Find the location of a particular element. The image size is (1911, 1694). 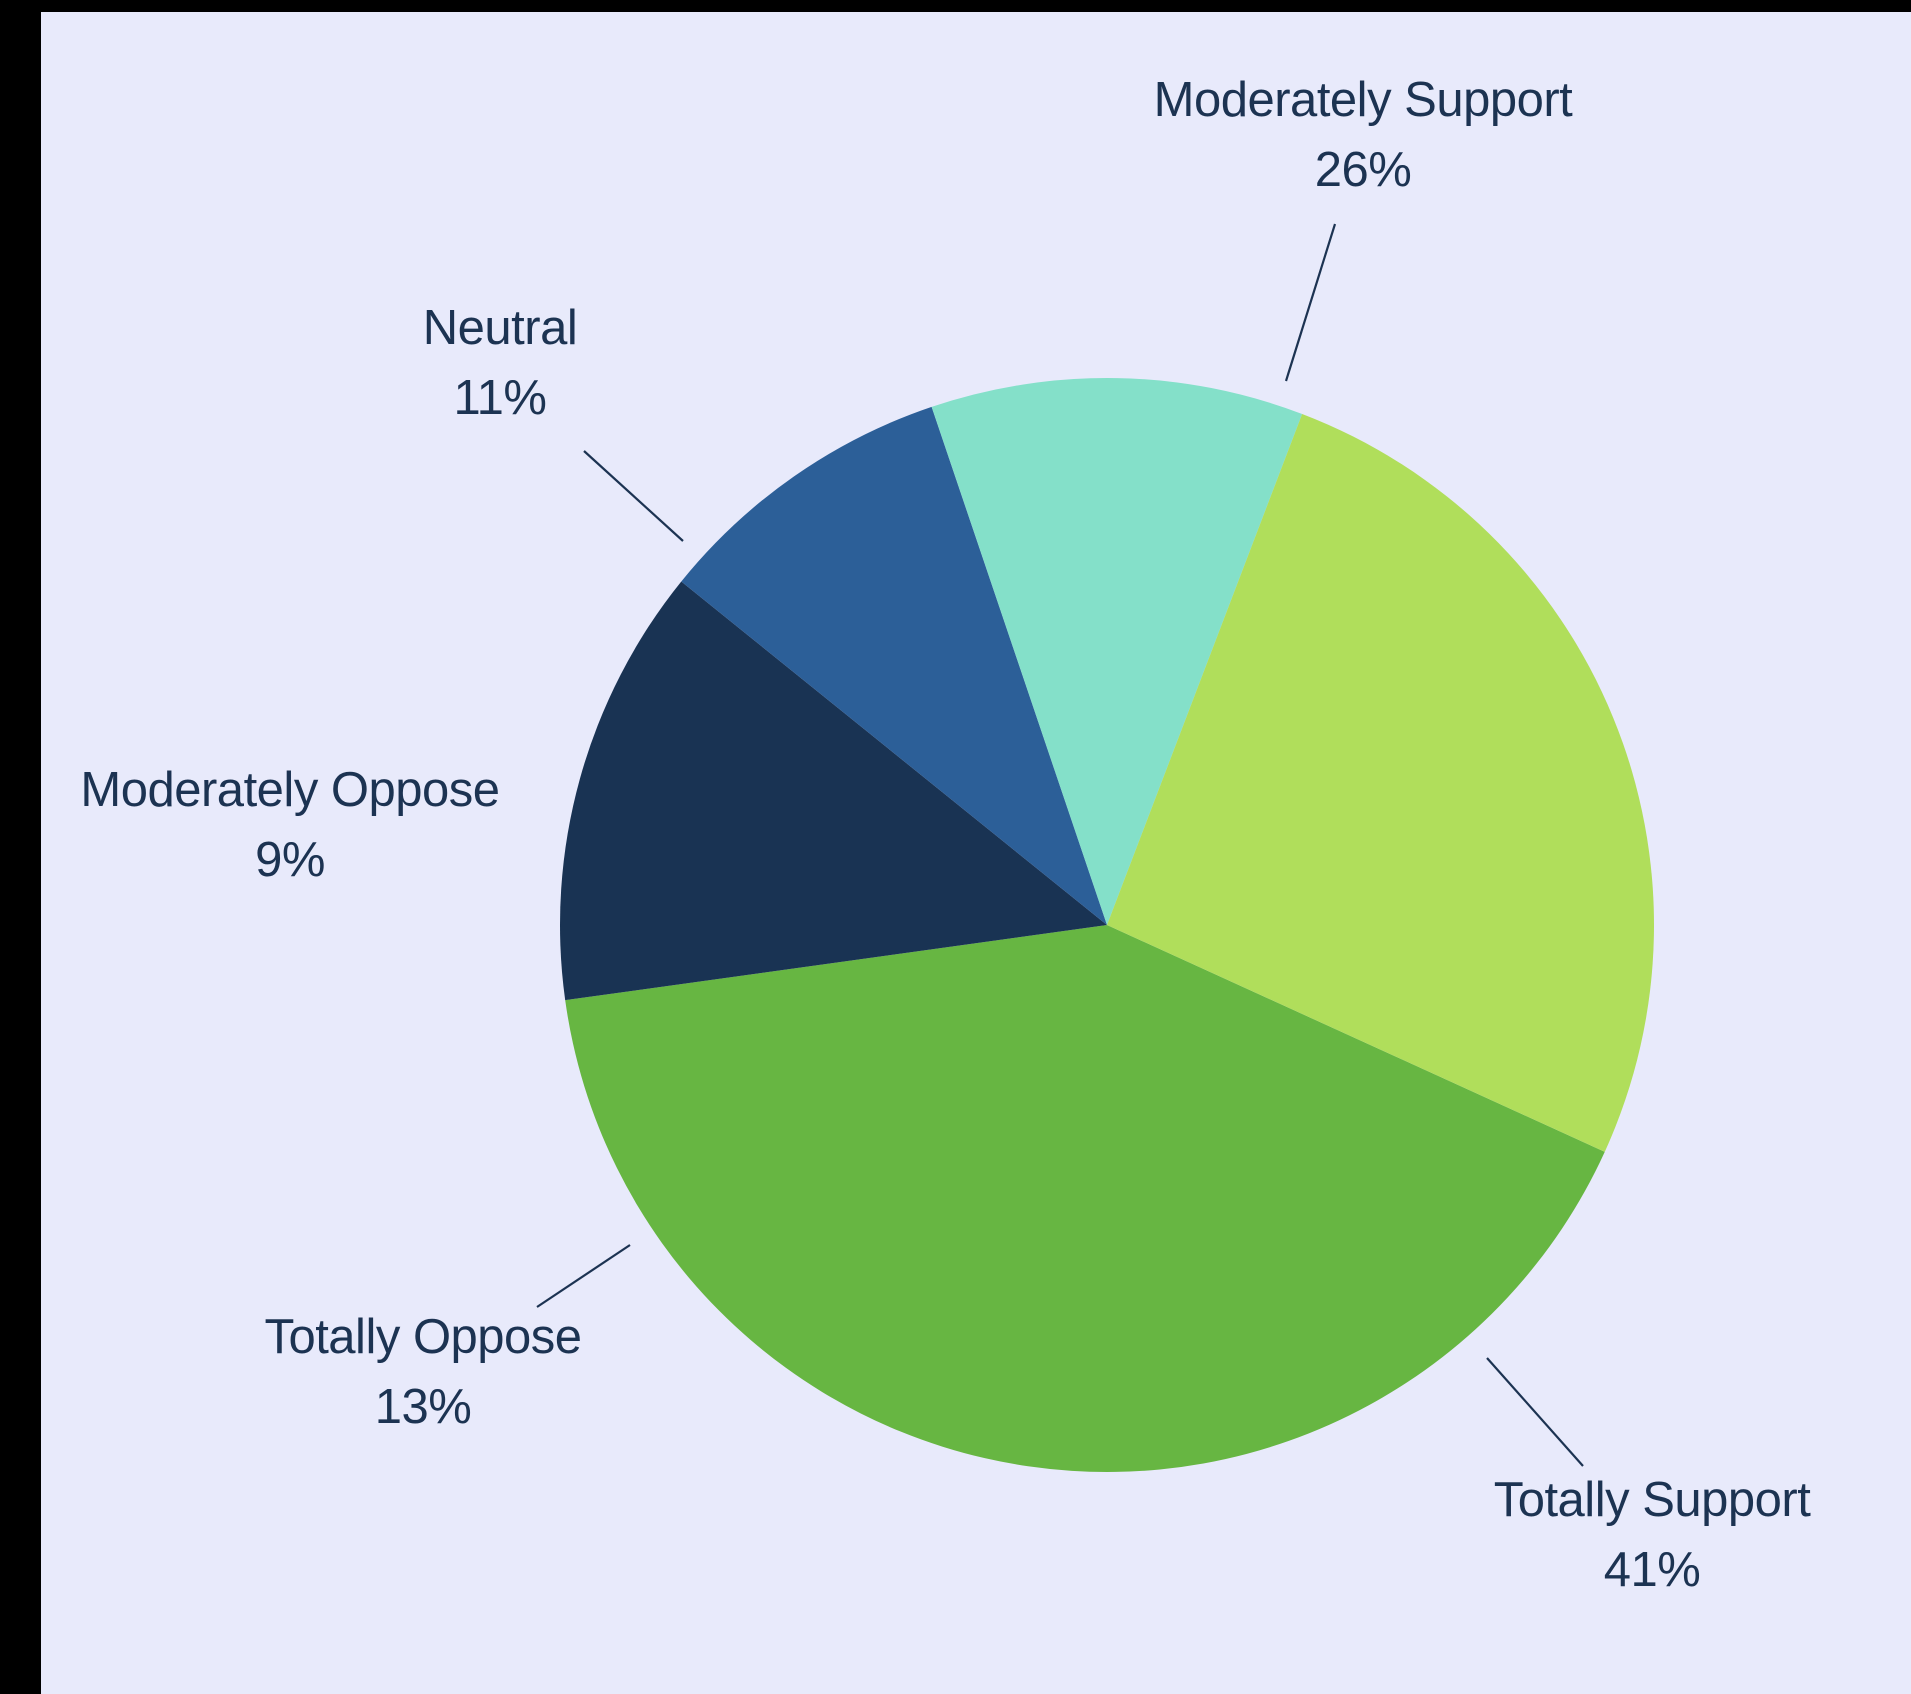

slice-value-totally-support: 41% is located at coordinates (1652, 1570).